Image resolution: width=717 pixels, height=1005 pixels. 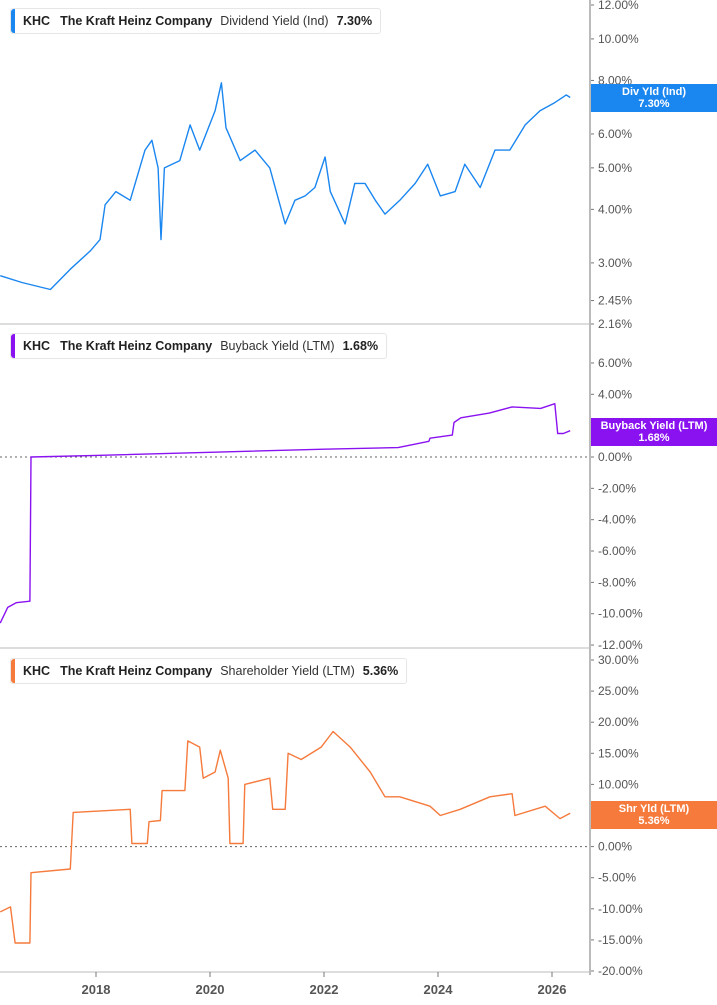 I want to click on y-tick-label: -8.00%, so click(x=617, y=582).